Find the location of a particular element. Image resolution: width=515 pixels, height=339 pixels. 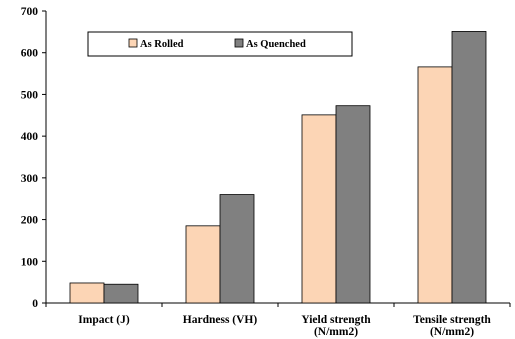

y-tick-label: 400 is located at coordinates (30, 137).